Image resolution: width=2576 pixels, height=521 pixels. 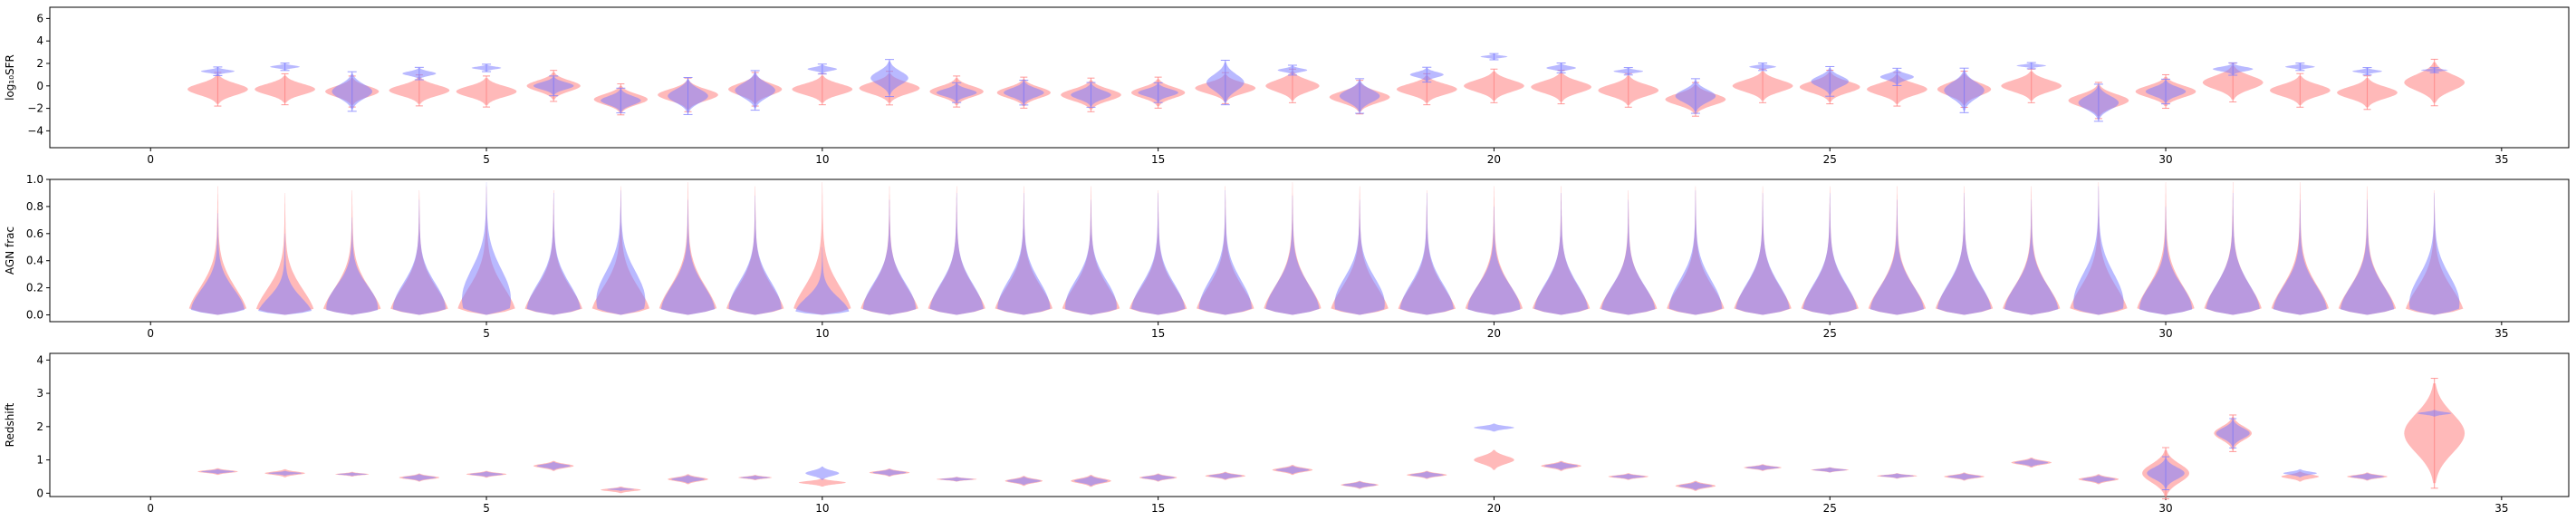 I want to click on y-tick-label: 1.0, so click(x=34, y=179).